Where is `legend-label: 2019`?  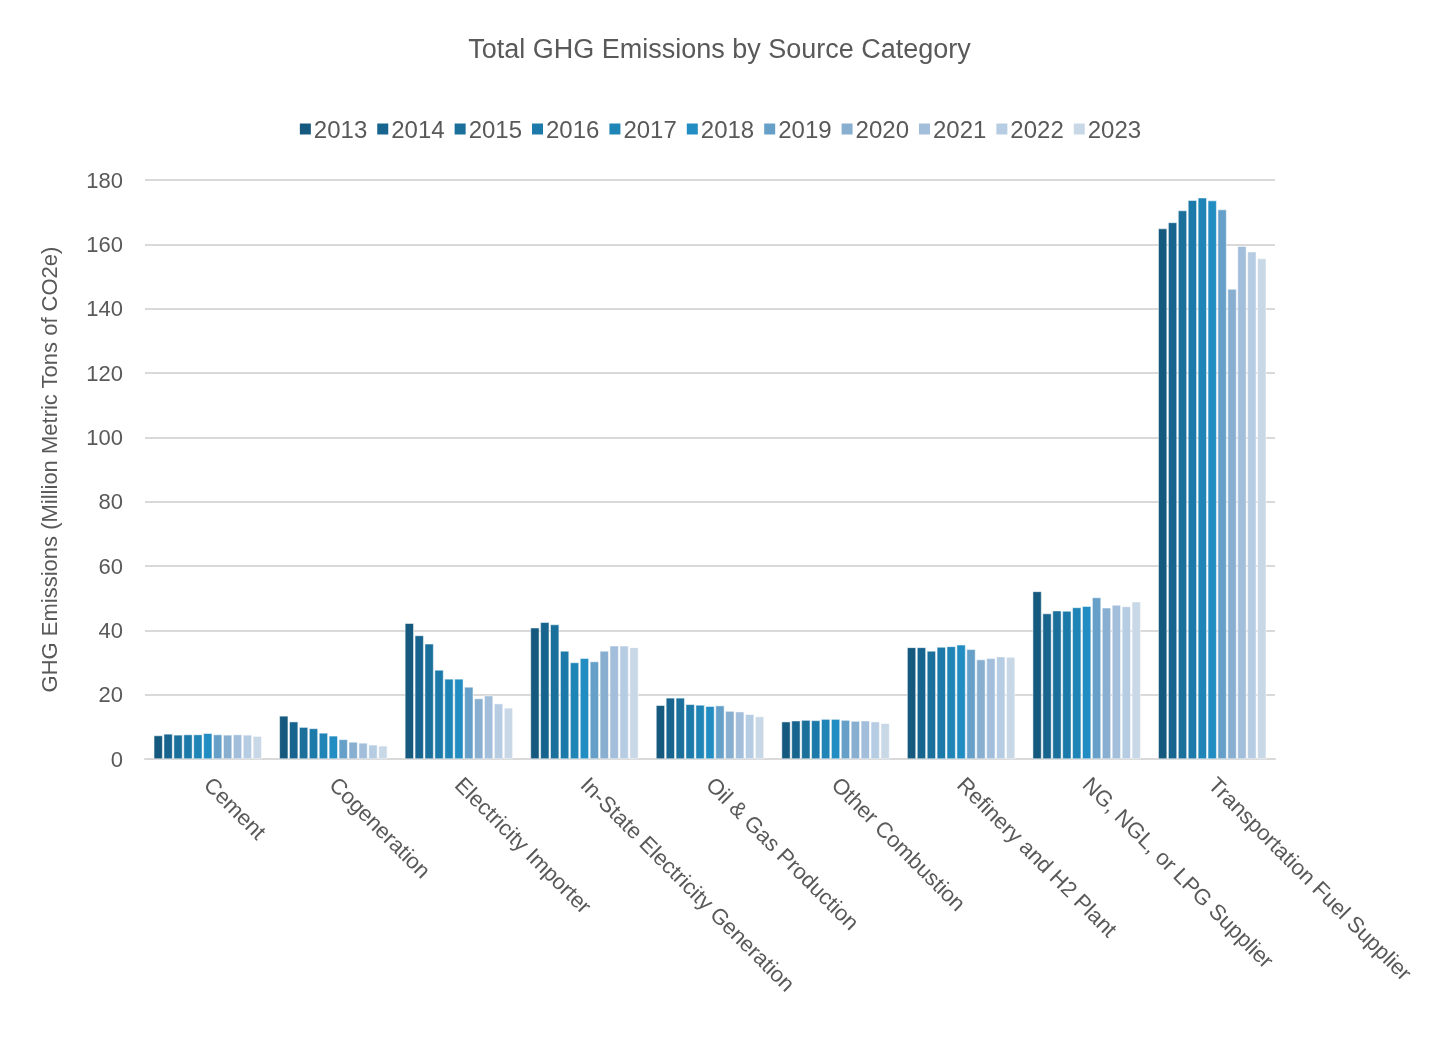
legend-label: 2019 is located at coordinates (805, 129).